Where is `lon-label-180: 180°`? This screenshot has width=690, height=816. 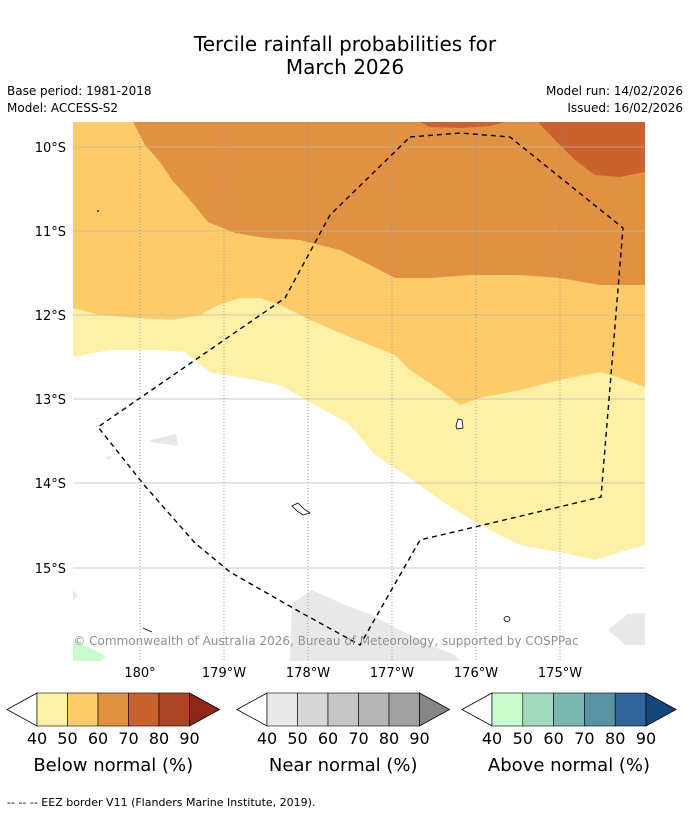 lon-label-180: 180° is located at coordinates (139, 673).